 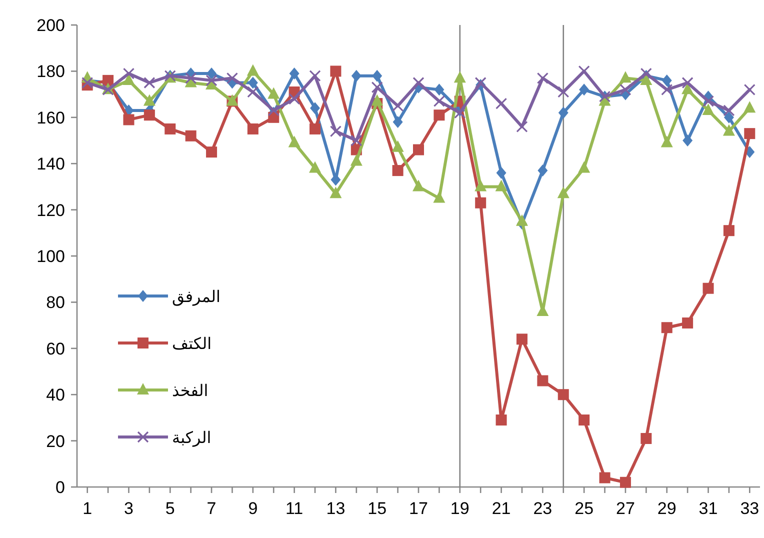 What do you see at coordinates (50, 256) in the screenshot?
I see `y-tick-label: 100` at bounding box center [50, 256].